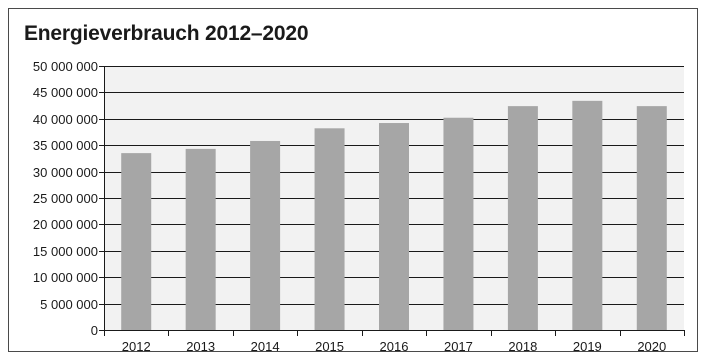  I want to click on y-tick-label: 0, so click(94, 330).